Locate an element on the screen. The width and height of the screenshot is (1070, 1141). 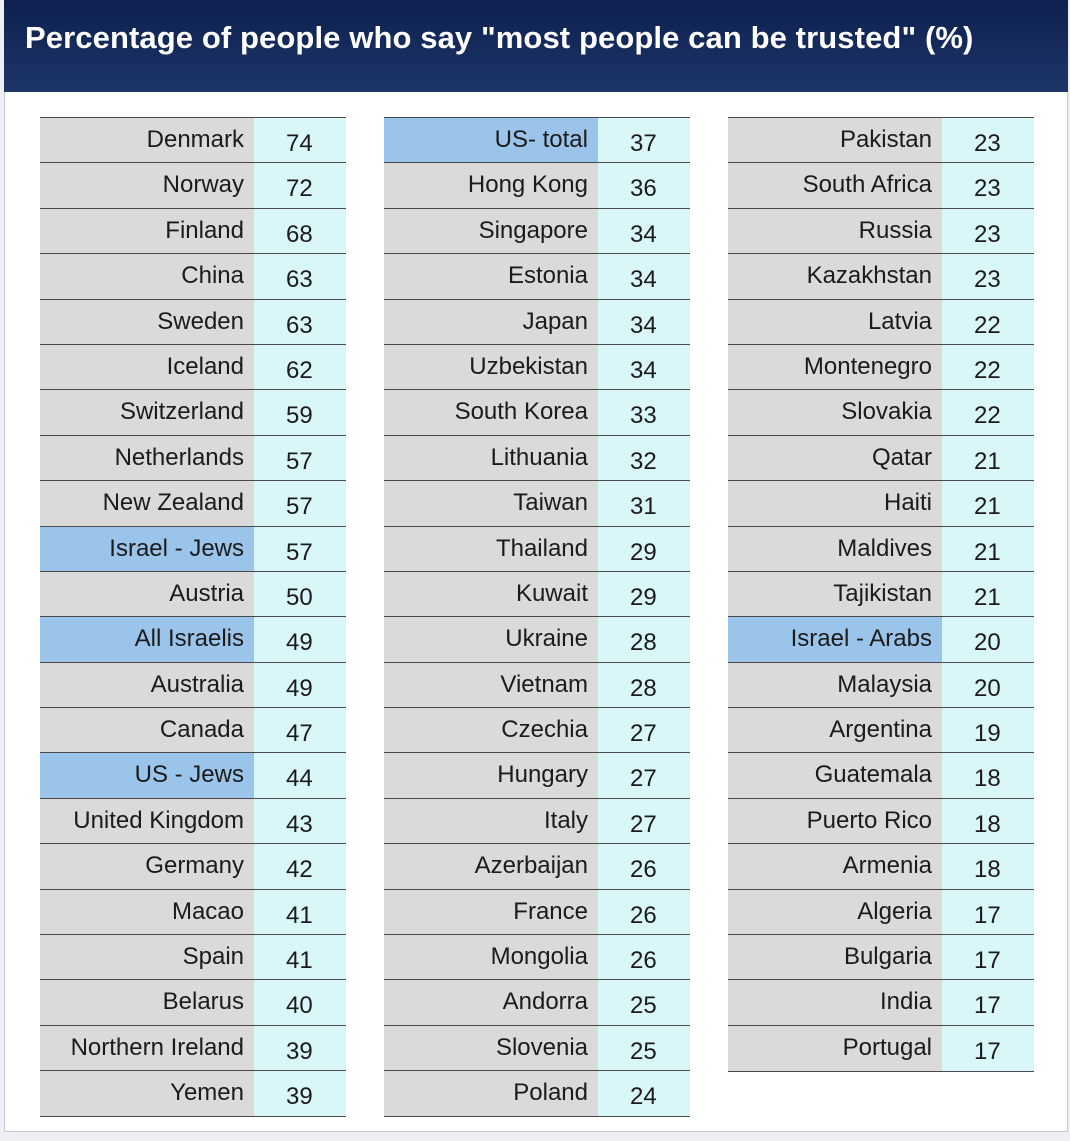
table-row: Mongolia 26 is located at coordinates (537, 957).